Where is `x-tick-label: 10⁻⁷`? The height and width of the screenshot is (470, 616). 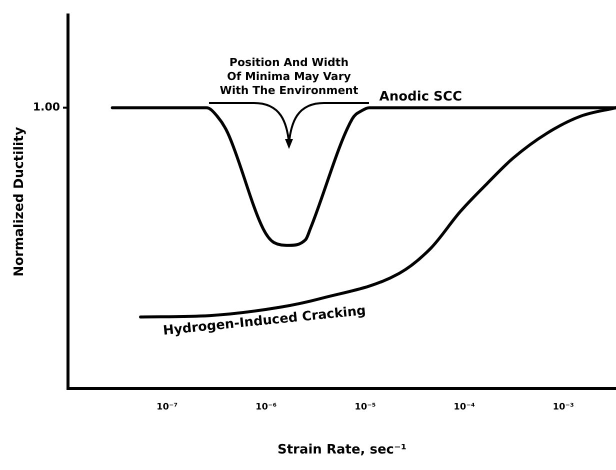 x-tick-label: 10⁻⁷ is located at coordinates (167, 407).